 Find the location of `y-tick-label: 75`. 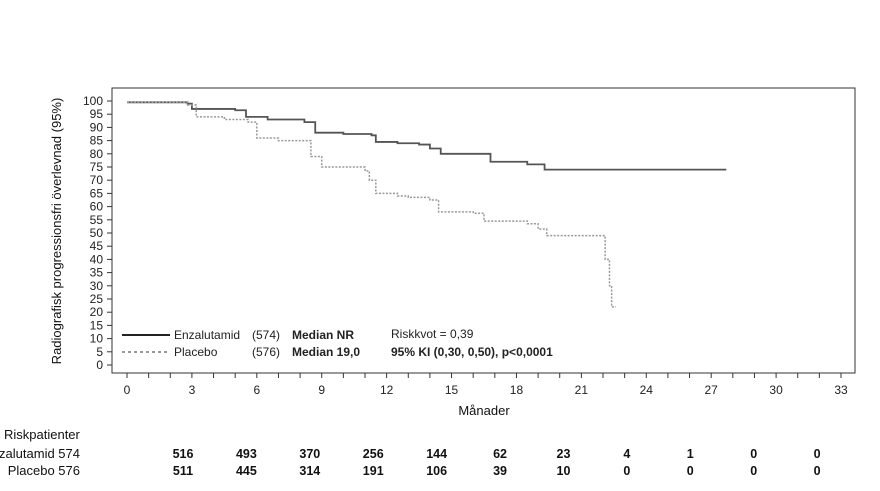

y-tick-label: 75 is located at coordinates (97, 167).